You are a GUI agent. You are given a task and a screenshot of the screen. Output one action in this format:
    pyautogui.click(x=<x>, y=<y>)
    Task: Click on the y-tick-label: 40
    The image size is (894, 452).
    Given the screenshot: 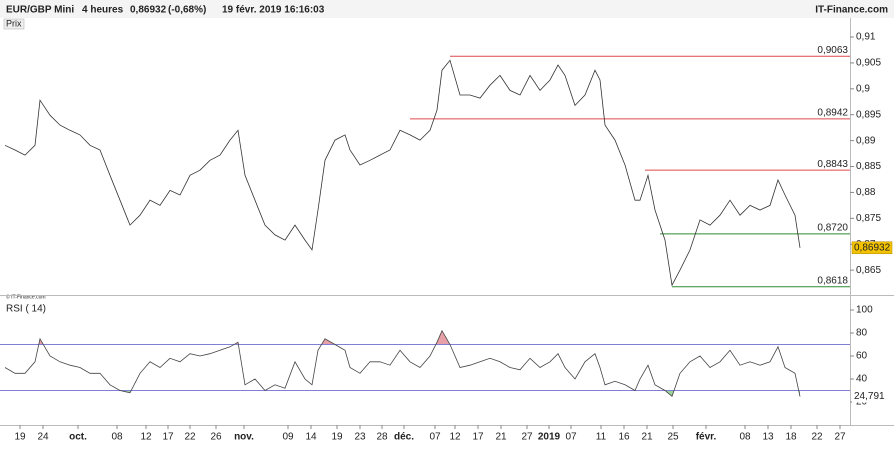 What is the action you would take?
    pyautogui.click(x=862, y=379)
    